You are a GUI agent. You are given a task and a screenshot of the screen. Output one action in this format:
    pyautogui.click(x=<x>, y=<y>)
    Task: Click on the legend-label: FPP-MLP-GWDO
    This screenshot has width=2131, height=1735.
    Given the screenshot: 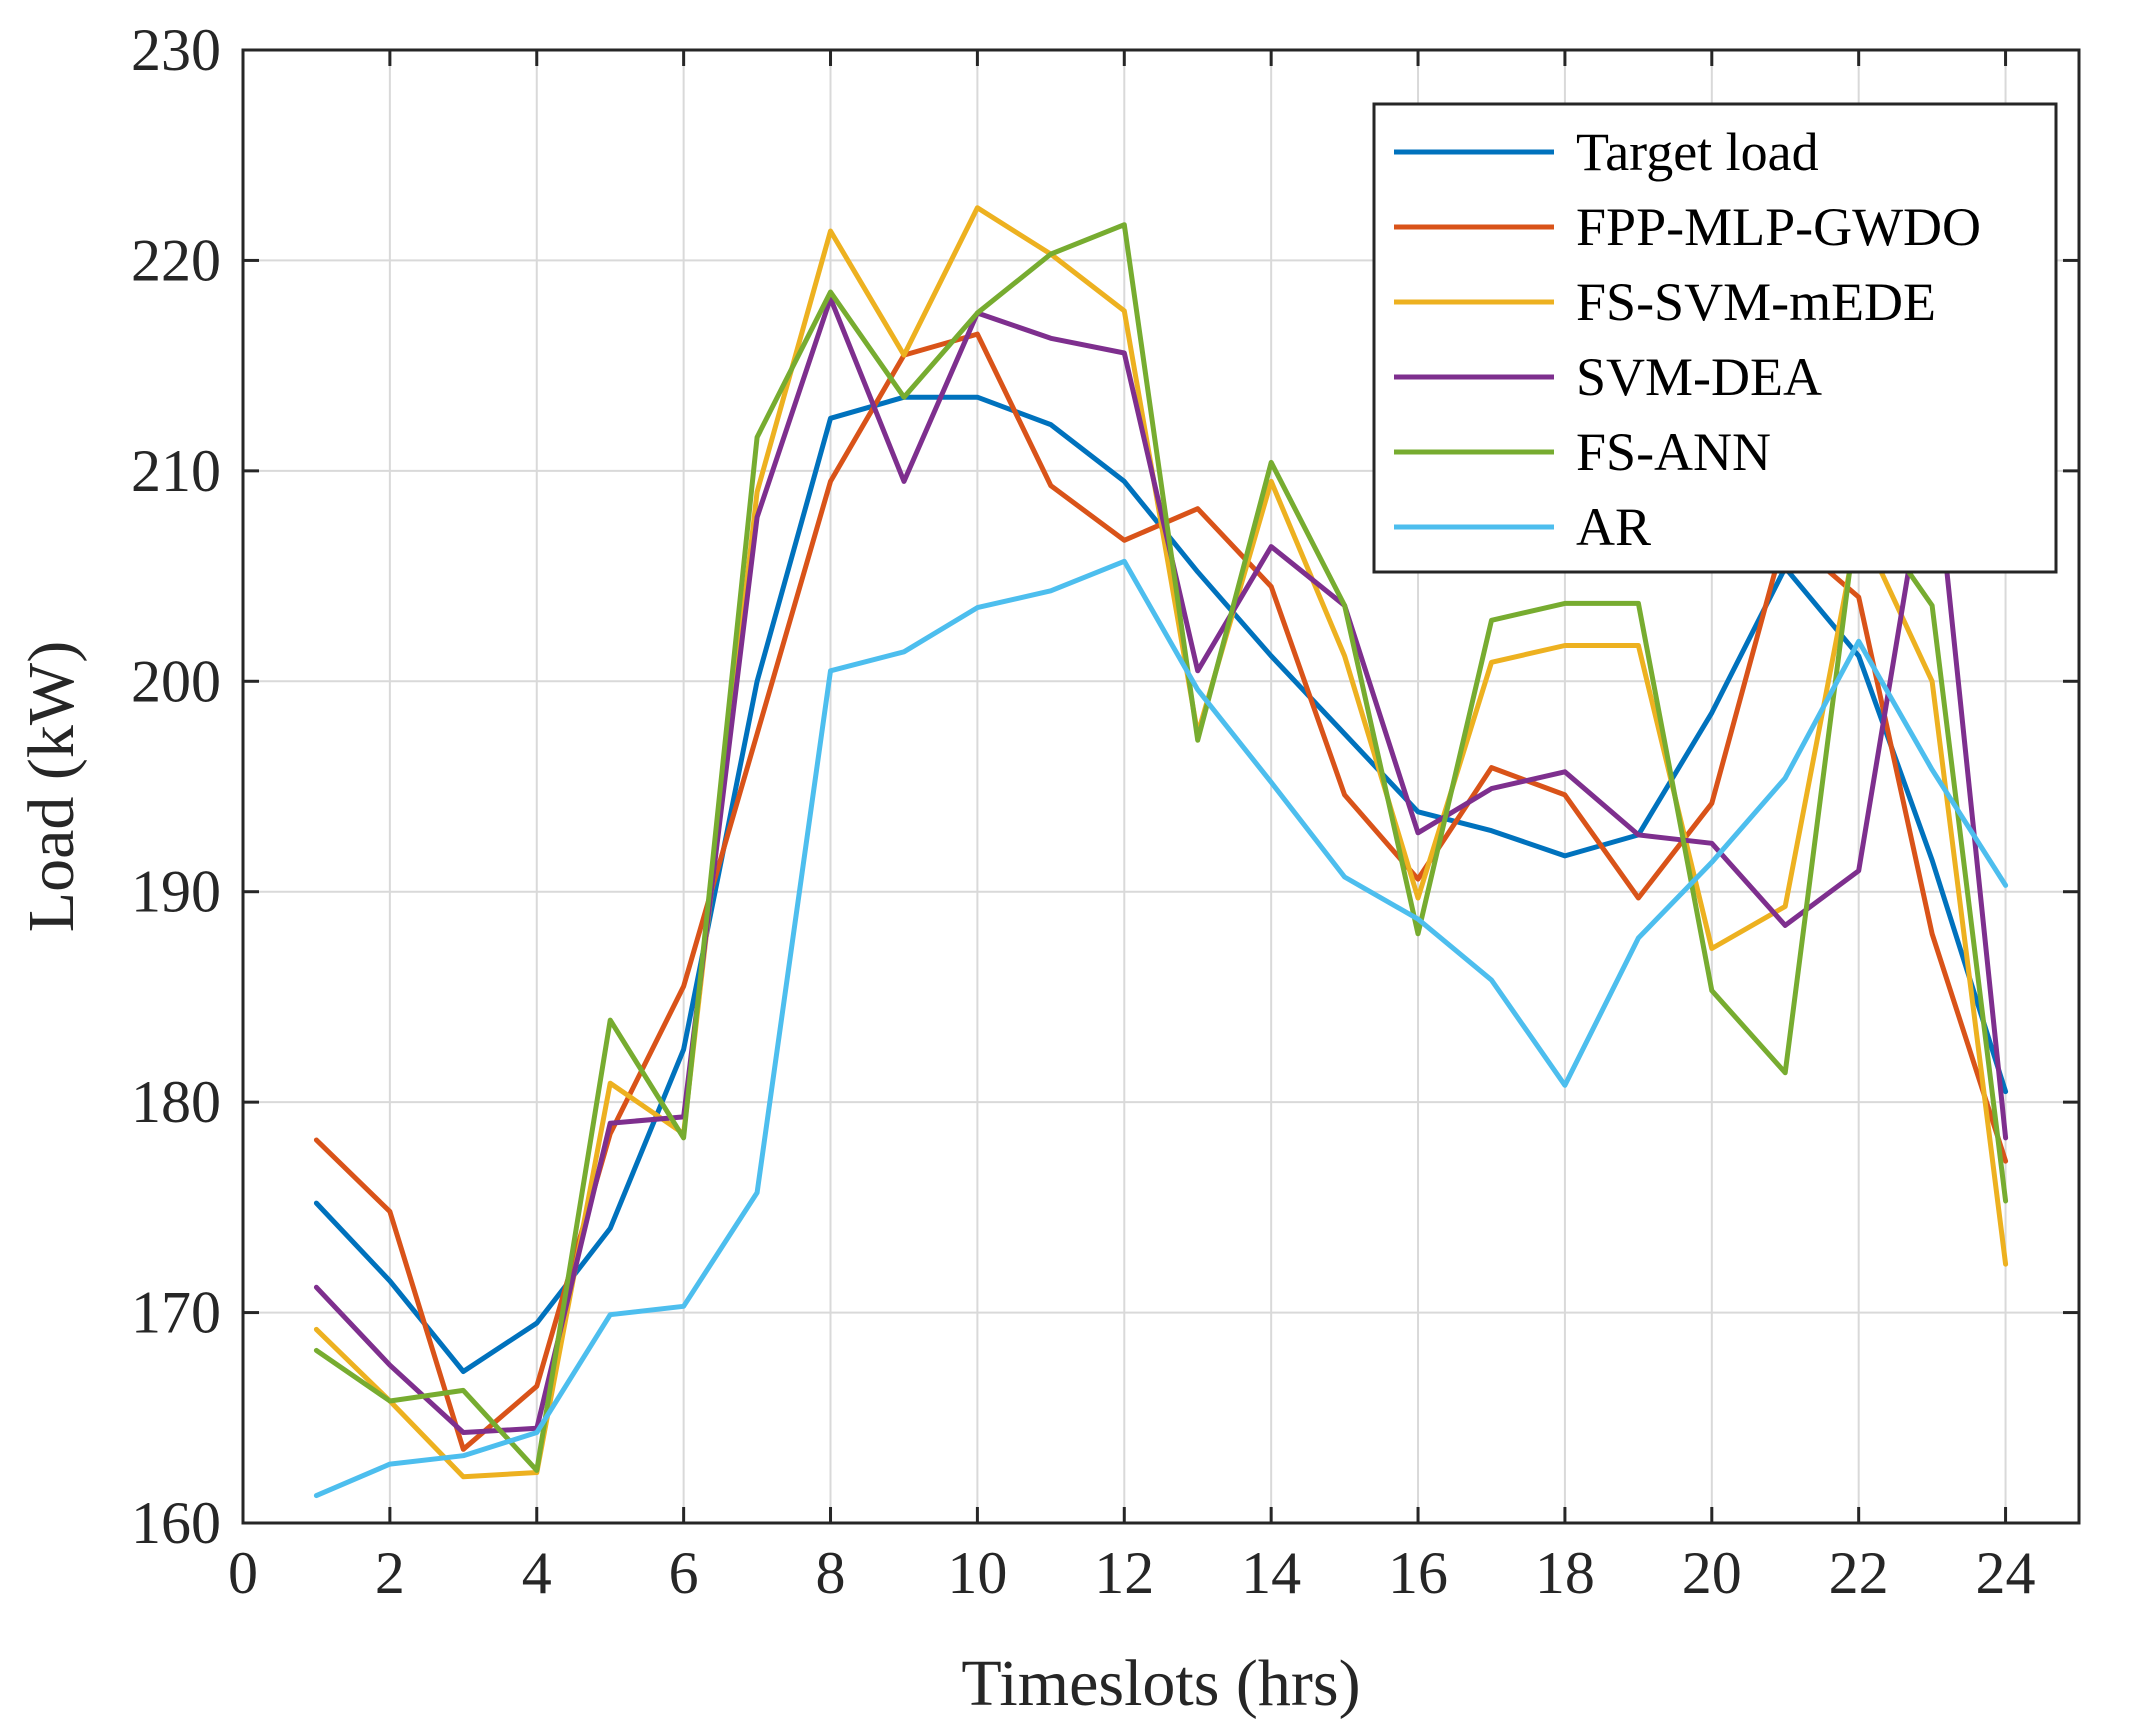 What is the action you would take?
    pyautogui.click(x=1778, y=227)
    